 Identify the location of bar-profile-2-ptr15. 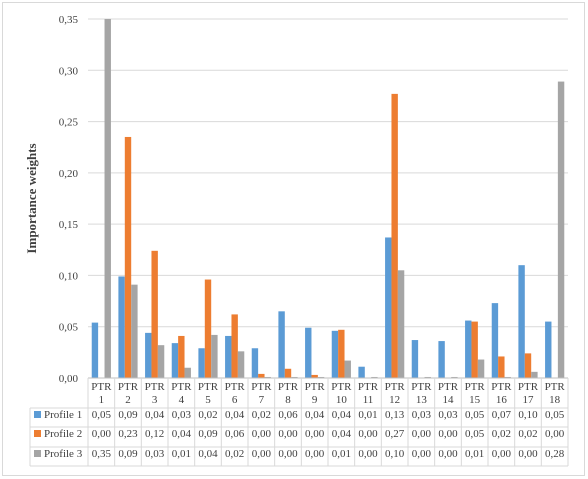
(474, 349).